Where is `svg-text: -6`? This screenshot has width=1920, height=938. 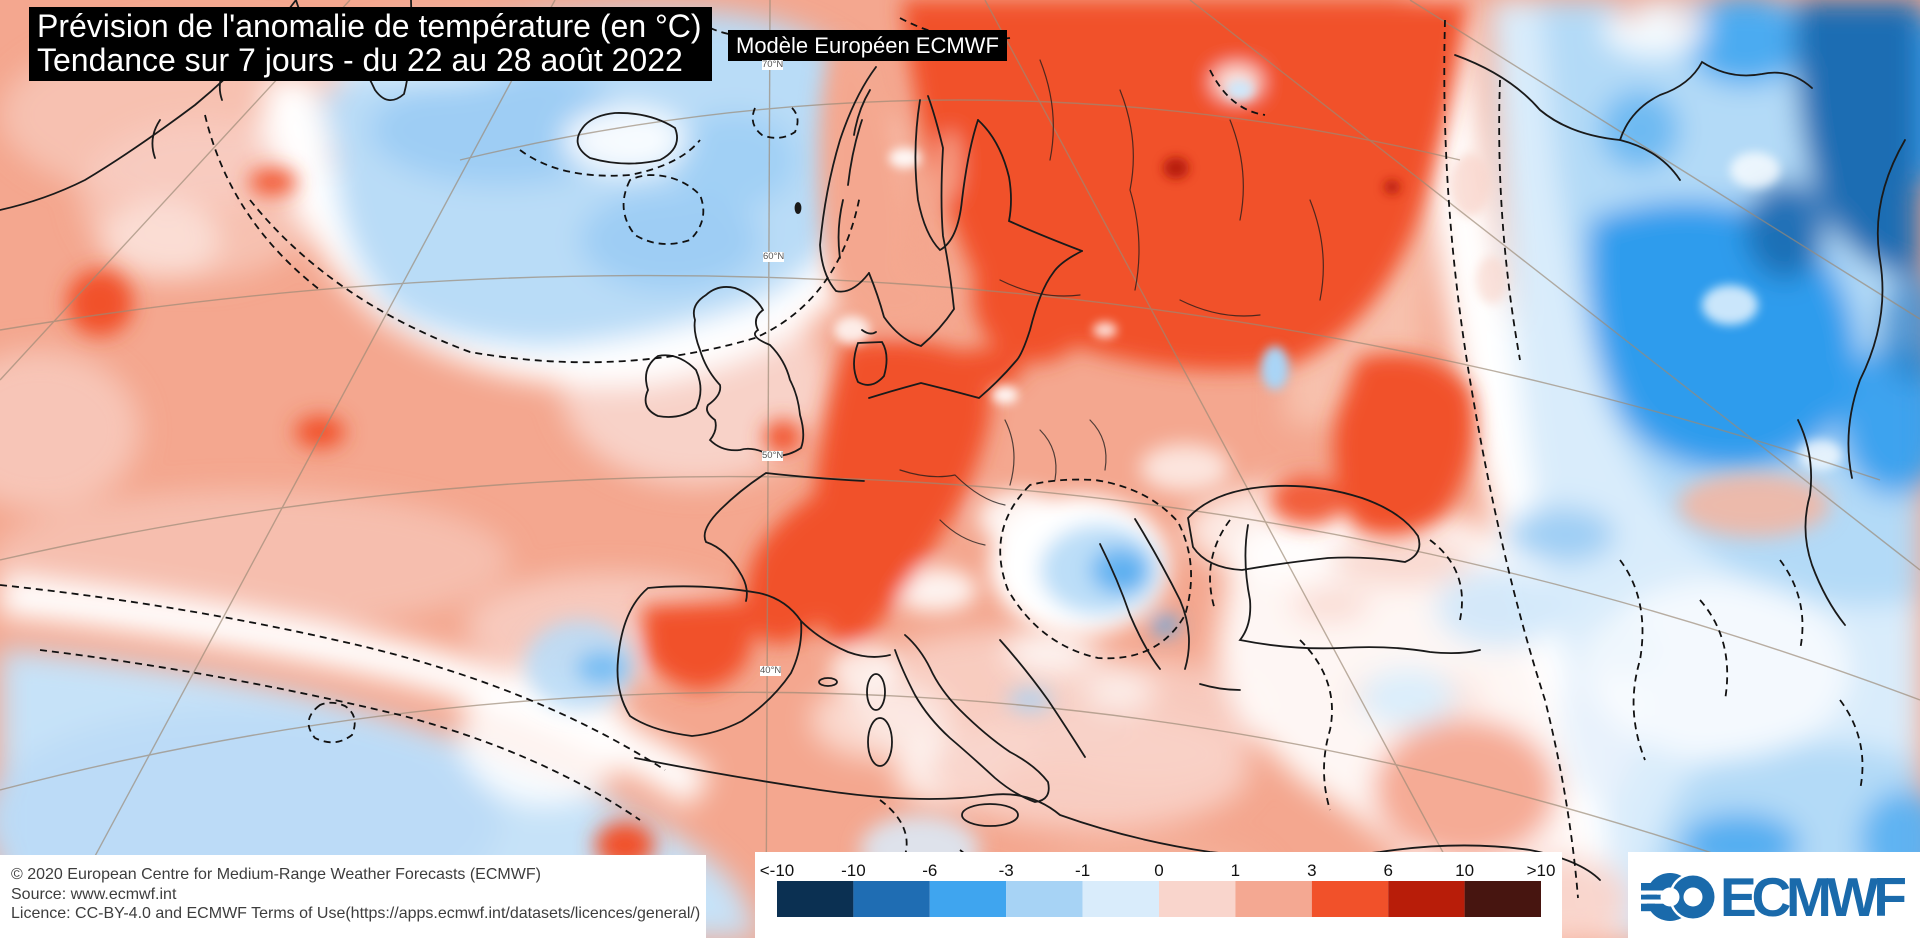
svg-text: -6 is located at coordinates (929, 870).